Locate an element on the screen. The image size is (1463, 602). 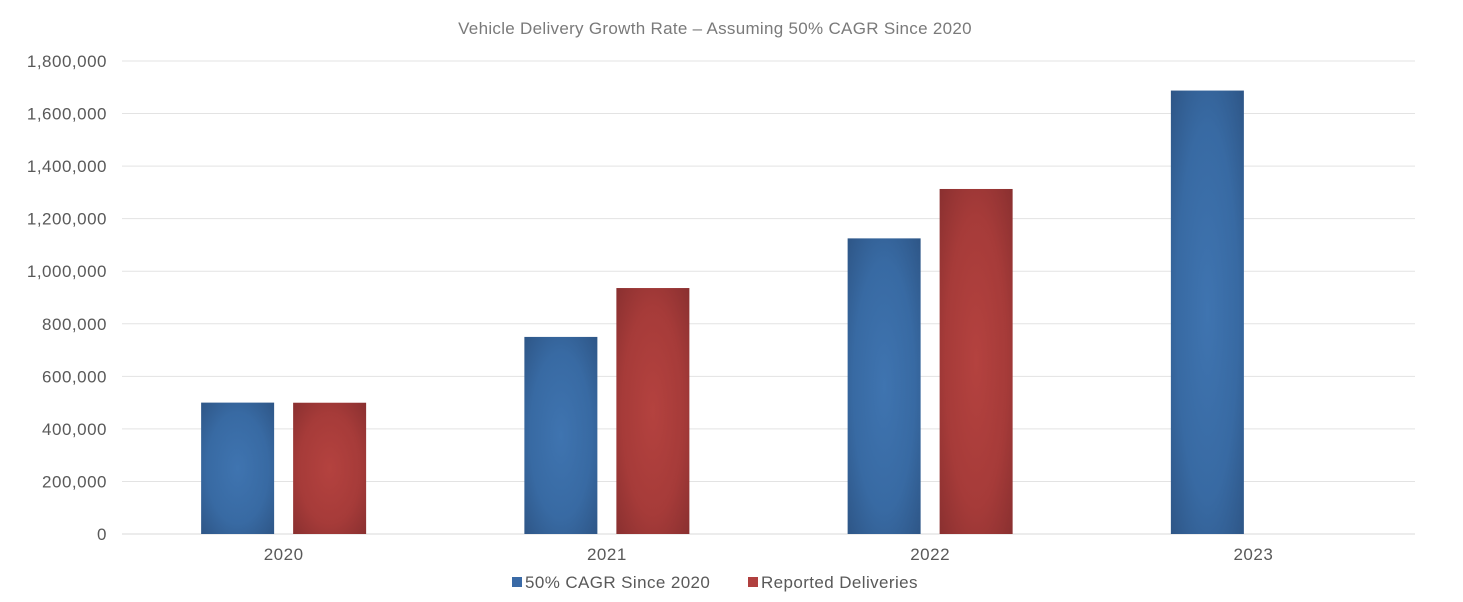
bar-cagr-2023 is located at coordinates (1207, 312).